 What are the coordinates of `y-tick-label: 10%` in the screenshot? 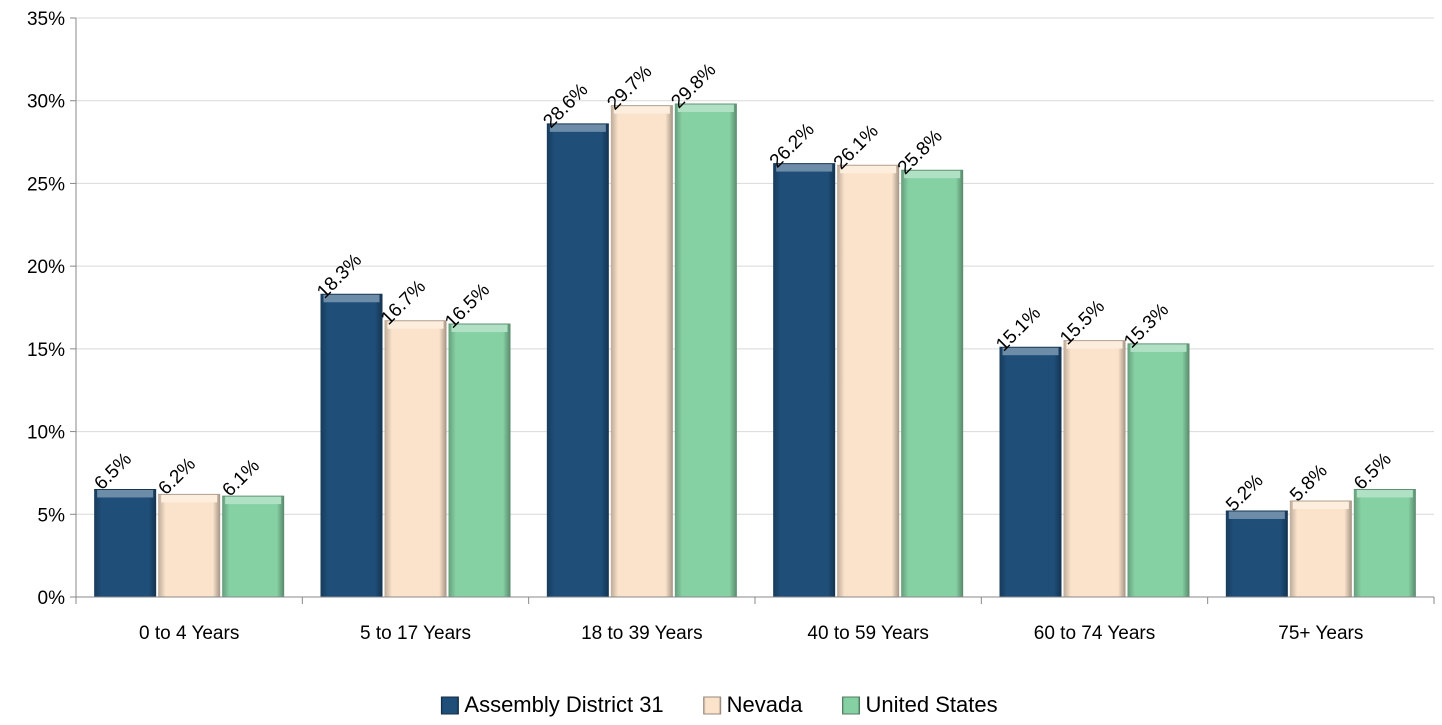 It's located at (46, 433).